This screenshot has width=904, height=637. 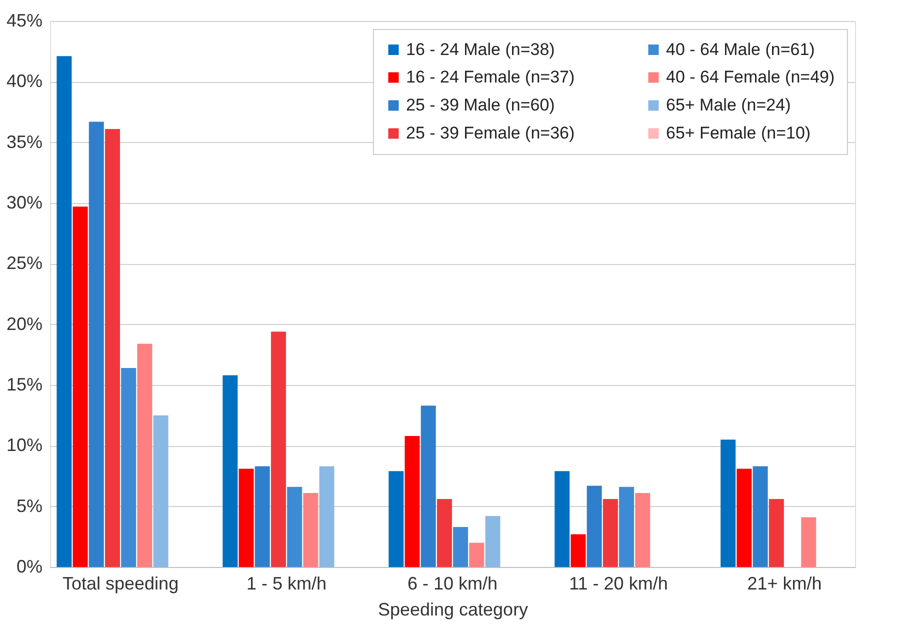 What do you see at coordinates (24, 384) in the screenshot?
I see `y-tick-label: 15%` at bounding box center [24, 384].